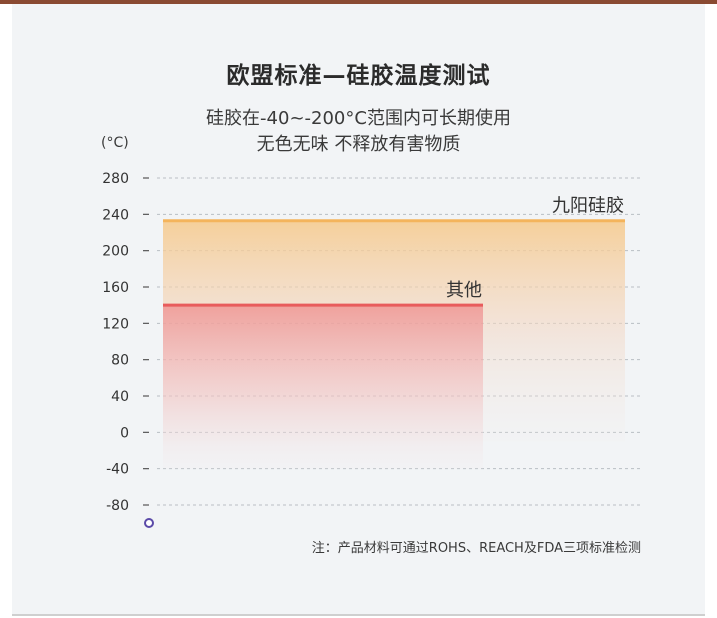 This screenshot has height=618, width=717. I want to click on series-label: 其他, so click(464, 290).